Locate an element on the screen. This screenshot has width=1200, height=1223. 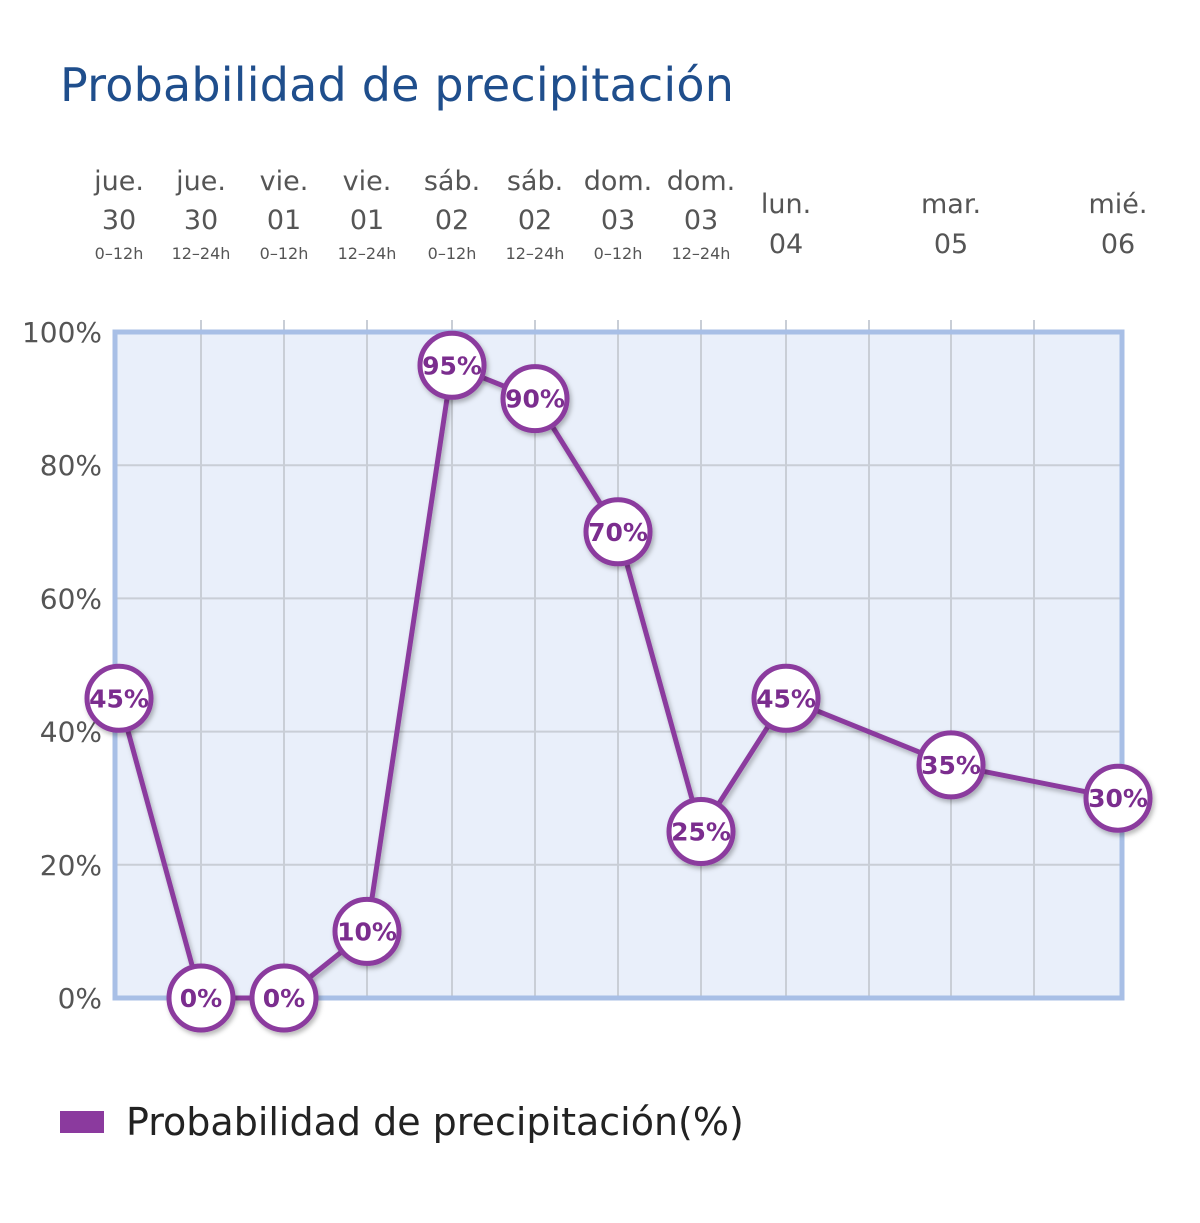
y-tick-label: 60% is located at coordinates (71, 598).